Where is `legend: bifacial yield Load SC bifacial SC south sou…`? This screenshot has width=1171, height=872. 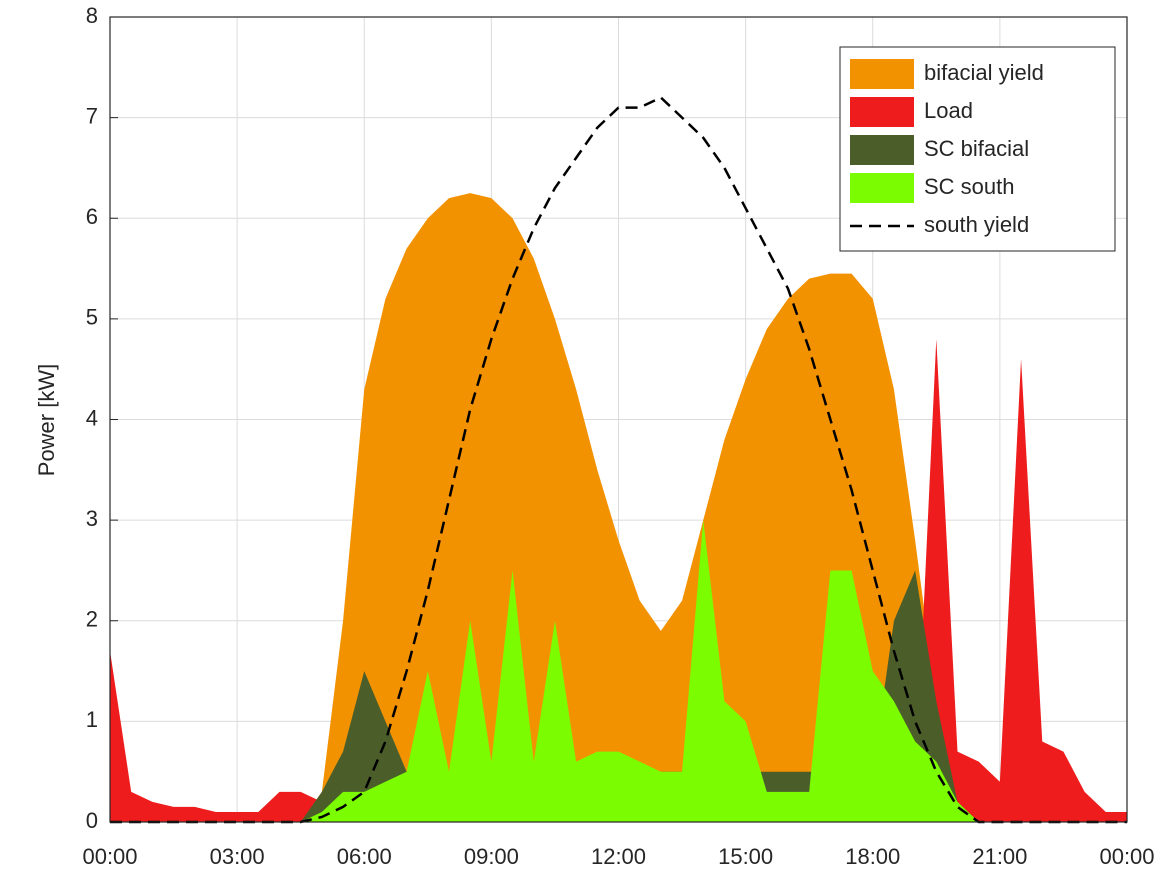
legend: bifacial yield Load SC bifacial SC south sou… is located at coordinates (977, 149).